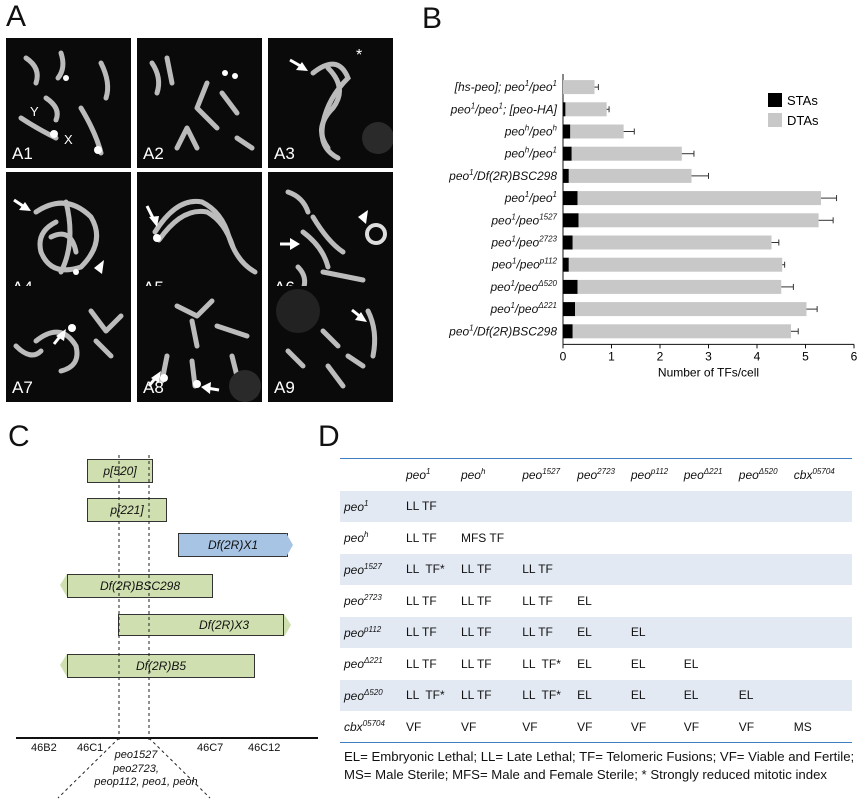 The image size is (865, 800). What do you see at coordinates (523, 219) in the screenshot?
I see `category-label: peo1​/peo1527​` at bounding box center [523, 219].